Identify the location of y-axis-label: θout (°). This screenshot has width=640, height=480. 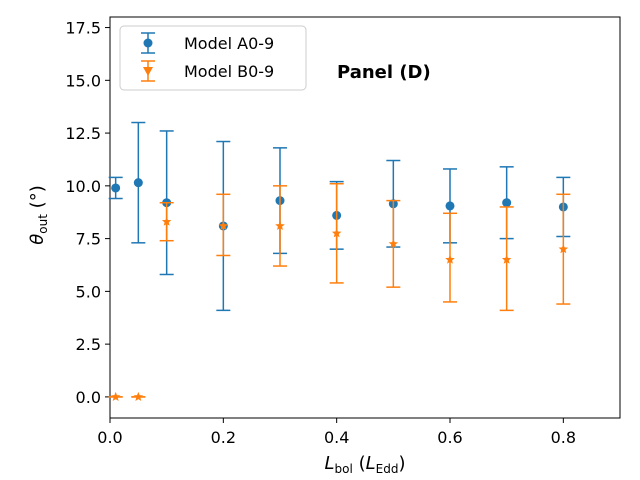
(38, 214).